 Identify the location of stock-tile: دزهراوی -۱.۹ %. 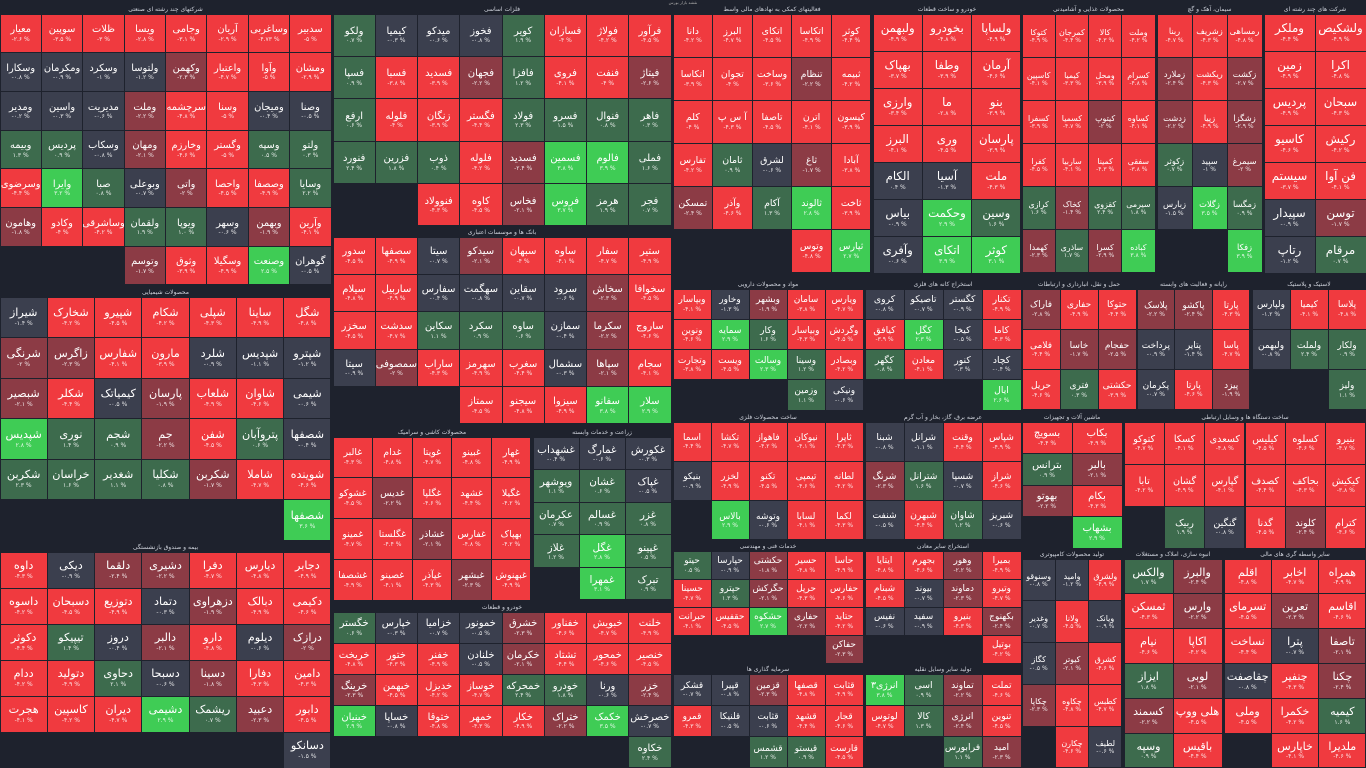
(212, 606).